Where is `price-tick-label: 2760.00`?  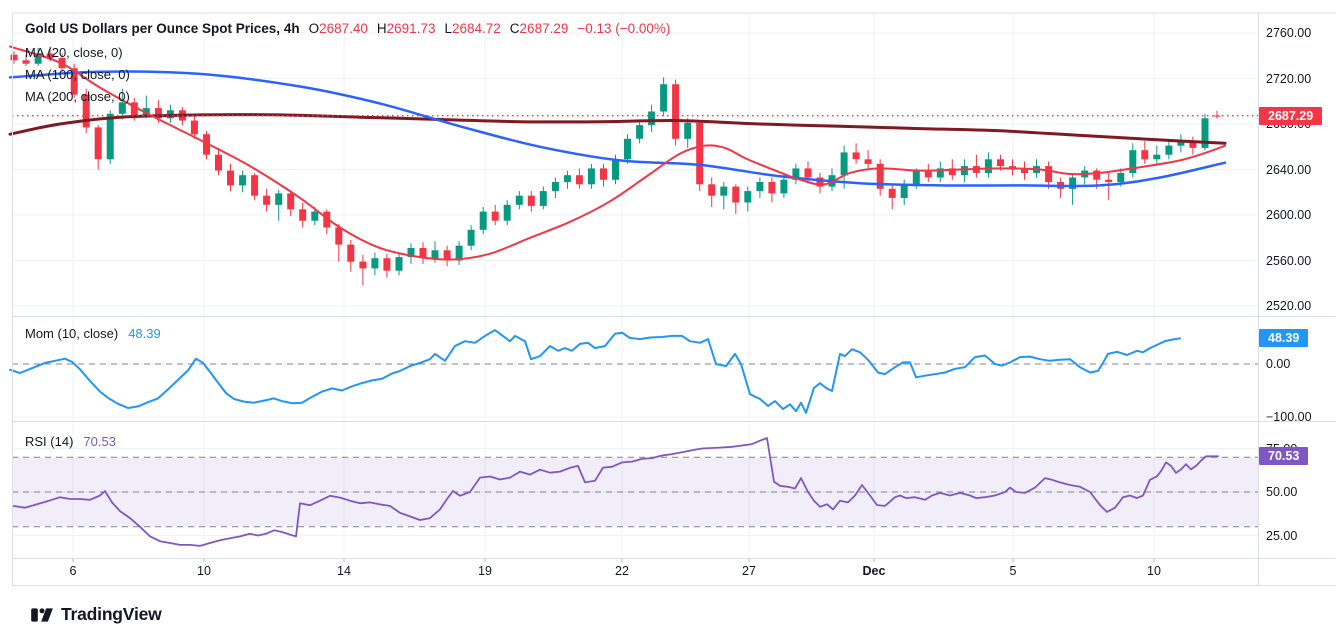
price-tick-label: 2760.00 is located at coordinates (1289, 33).